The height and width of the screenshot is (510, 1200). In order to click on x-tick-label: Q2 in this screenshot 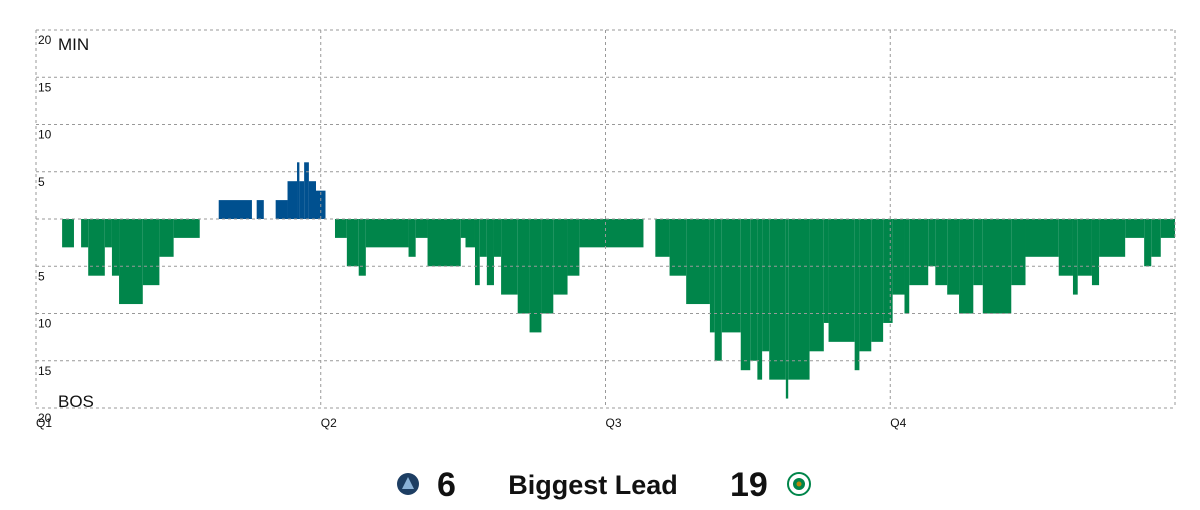, I will do `click(329, 423)`.